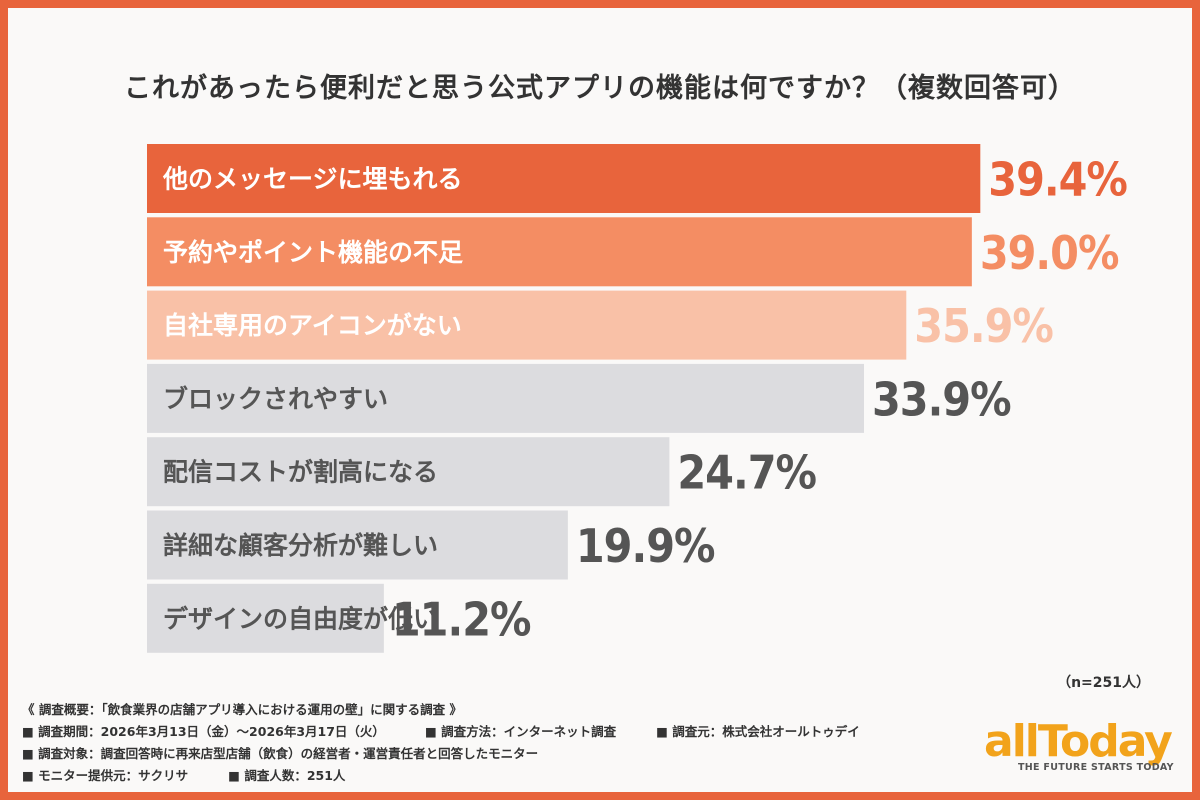 This screenshot has width=1200, height=800. I want to click on value-label-6: 19.9%, so click(645, 546).